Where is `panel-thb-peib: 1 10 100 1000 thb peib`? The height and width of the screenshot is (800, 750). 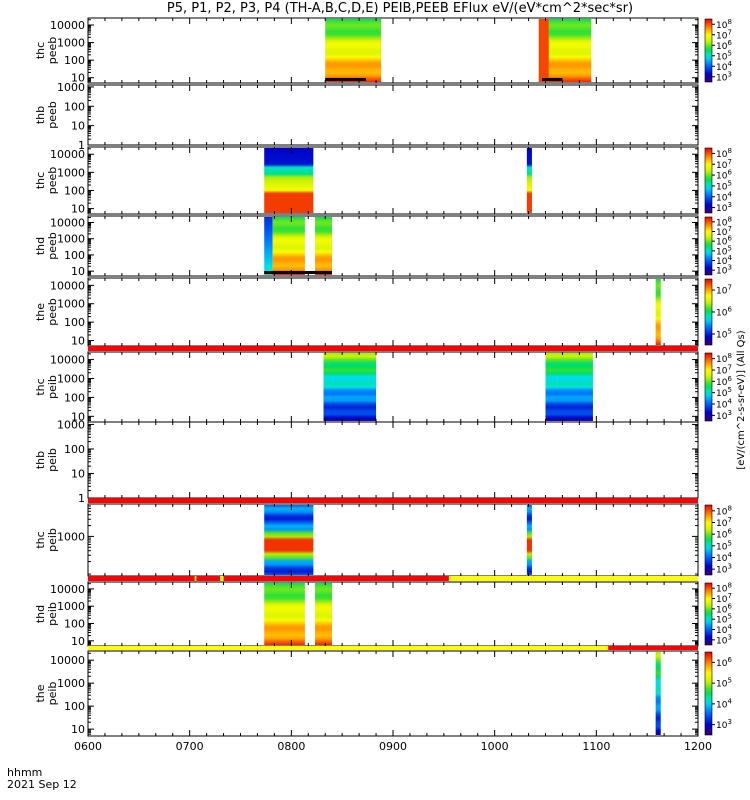
panel-thb-peib: 1 10 100 1000 thb peib is located at coordinates (366, 461).